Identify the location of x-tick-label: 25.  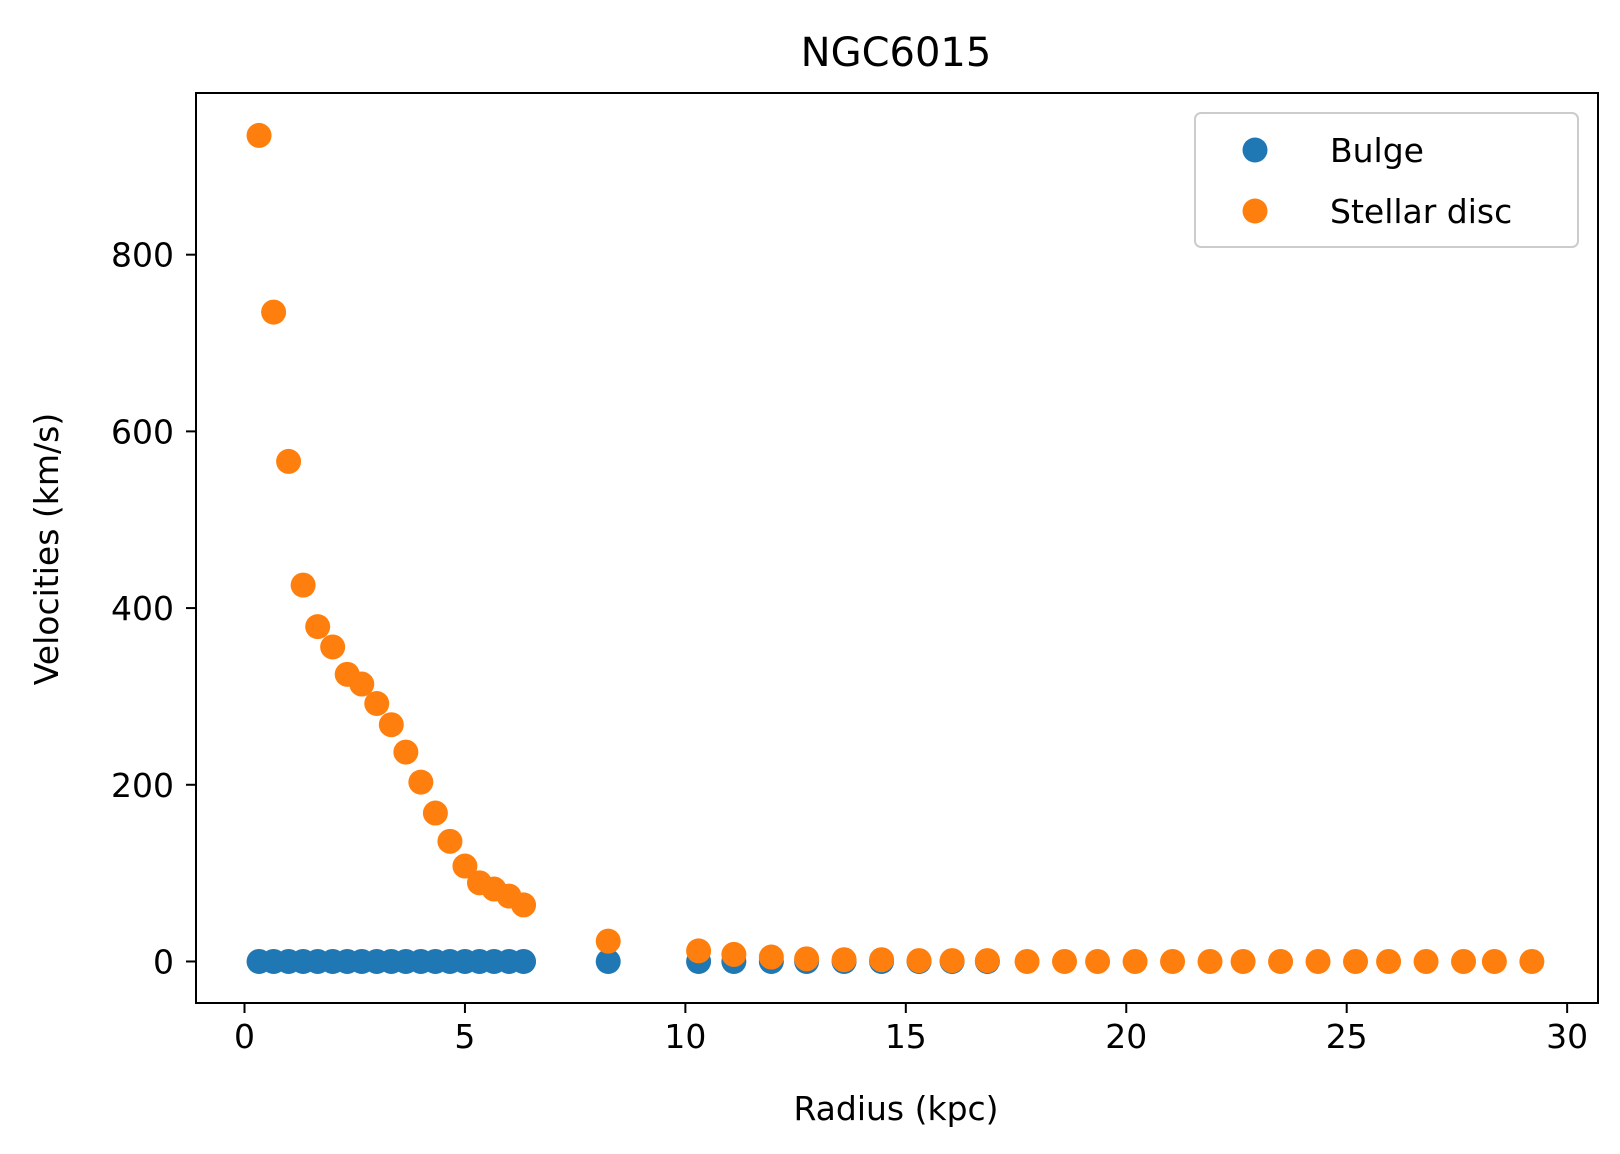
(1347, 1036).